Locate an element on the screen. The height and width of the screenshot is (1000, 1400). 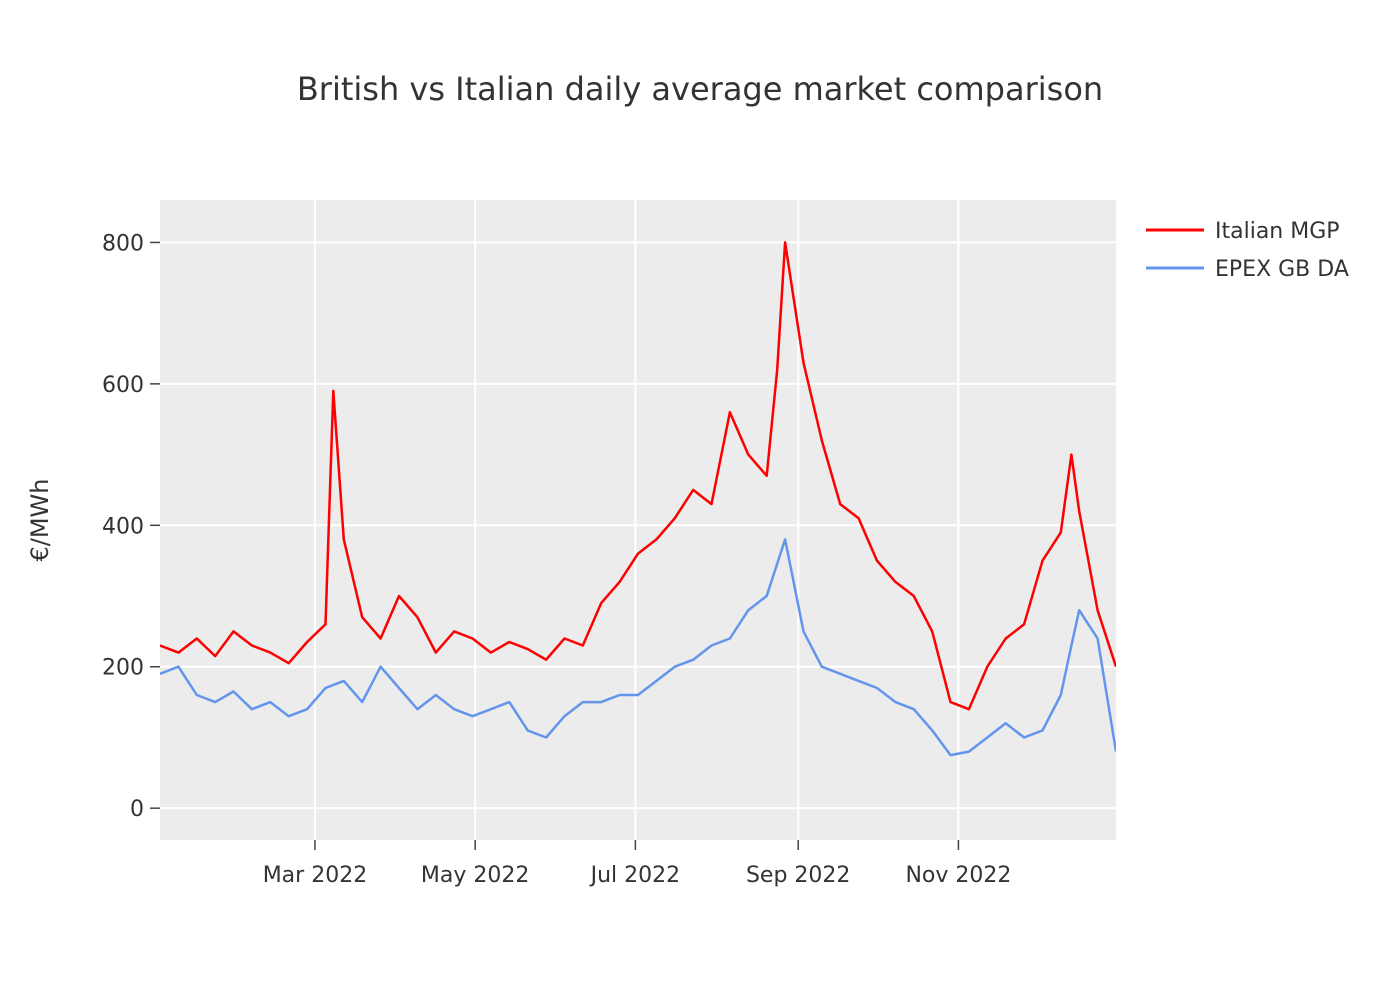
legend-item: EPEX GB DA is located at coordinates (1247, 269).